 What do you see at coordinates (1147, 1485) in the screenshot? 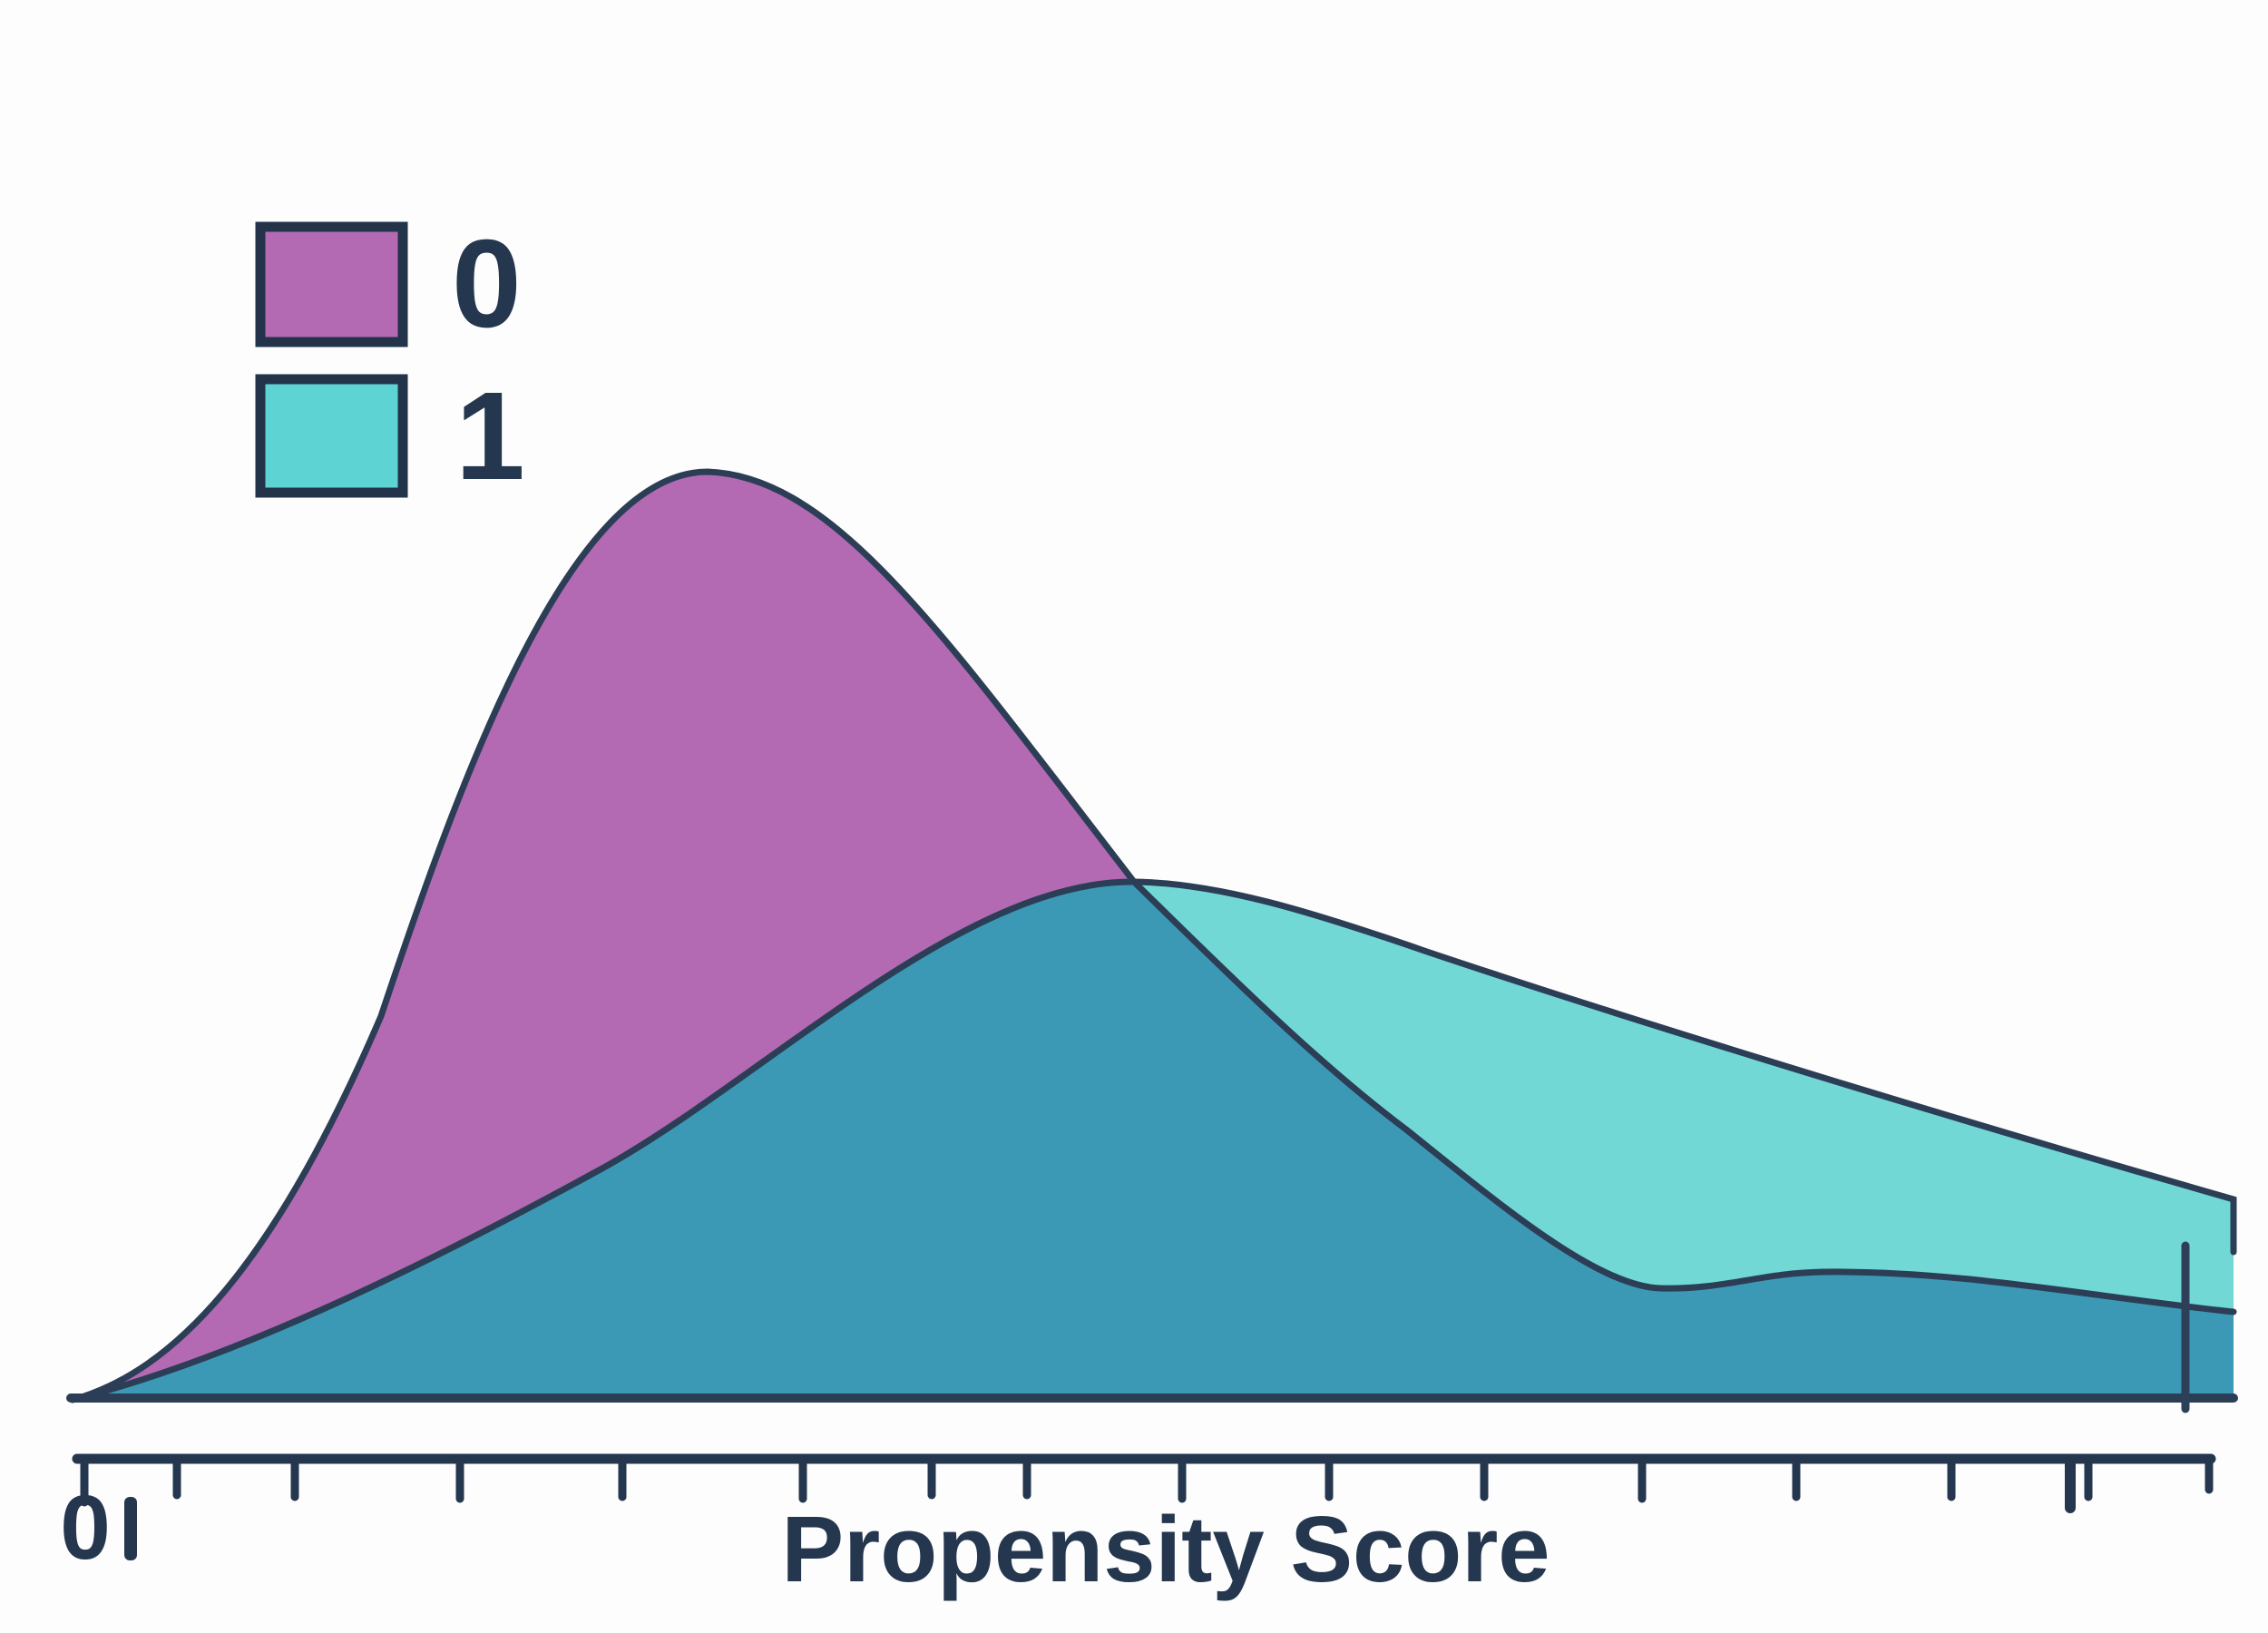
I see `x-axis-ticks` at bounding box center [1147, 1485].